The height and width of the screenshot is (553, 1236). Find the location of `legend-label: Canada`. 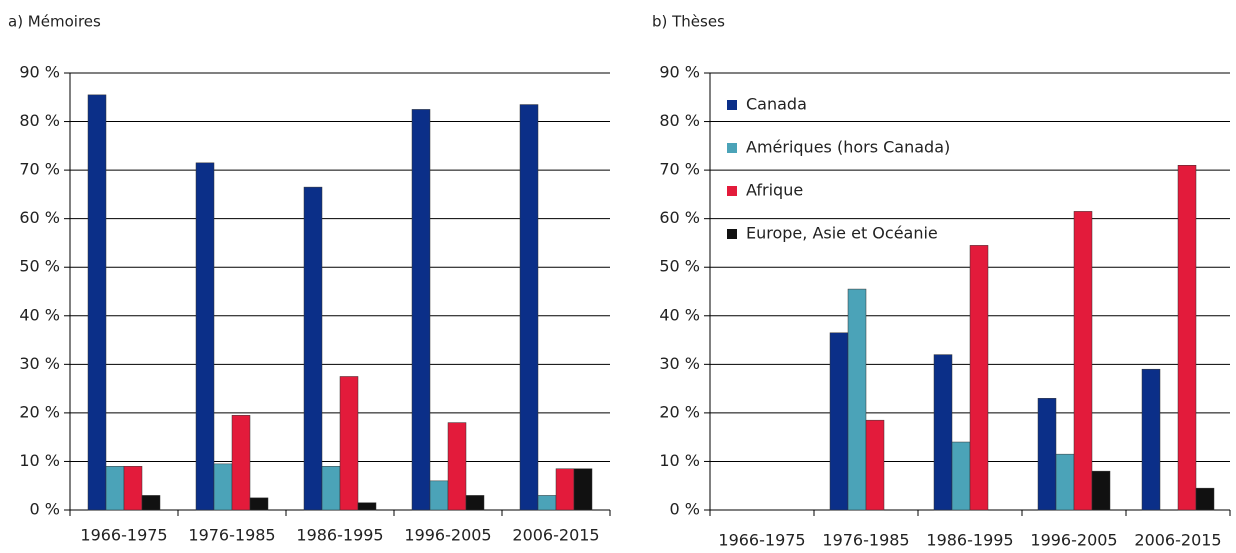

legend-label: Canada is located at coordinates (776, 104).